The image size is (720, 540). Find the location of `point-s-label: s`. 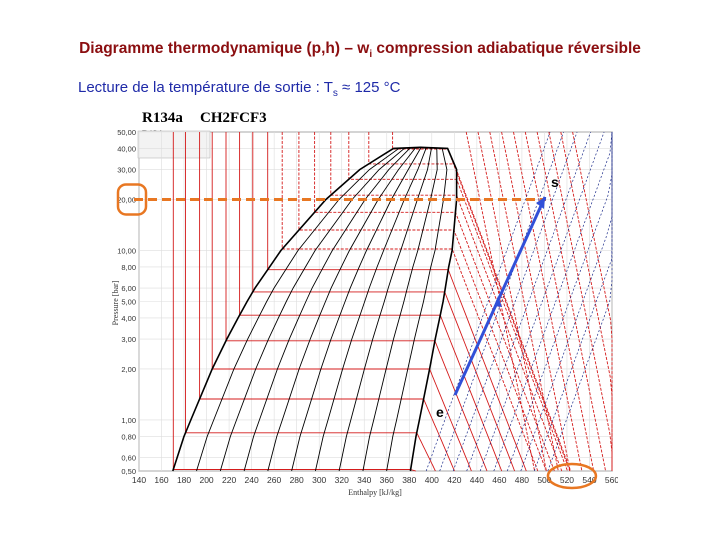

point-s-label: s is located at coordinates (555, 182).